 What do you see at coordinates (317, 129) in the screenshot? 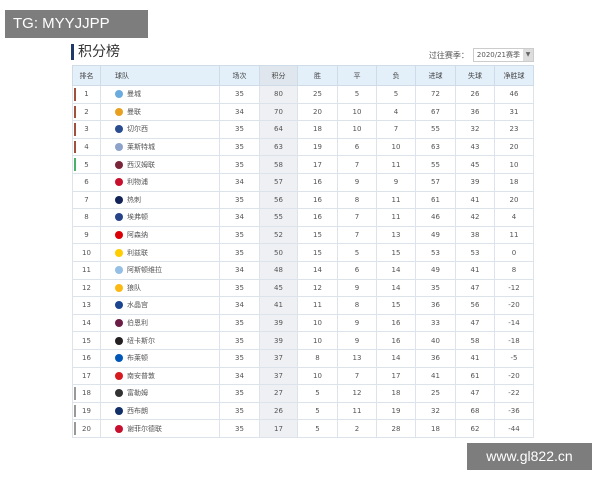
I see `cell-w: 18` at bounding box center [317, 129].